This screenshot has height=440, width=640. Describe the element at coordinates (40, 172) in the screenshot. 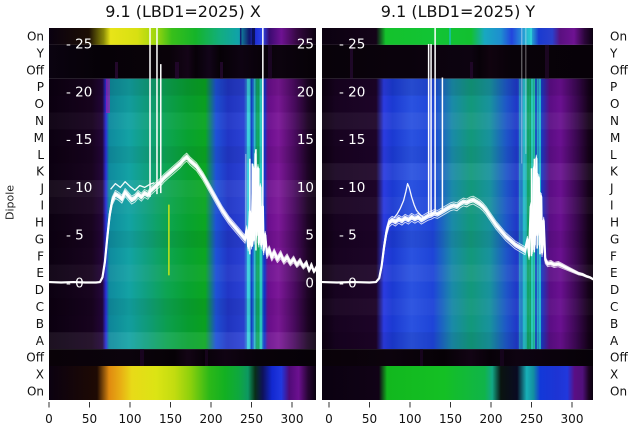

I see `row-label-left: K` at that location.